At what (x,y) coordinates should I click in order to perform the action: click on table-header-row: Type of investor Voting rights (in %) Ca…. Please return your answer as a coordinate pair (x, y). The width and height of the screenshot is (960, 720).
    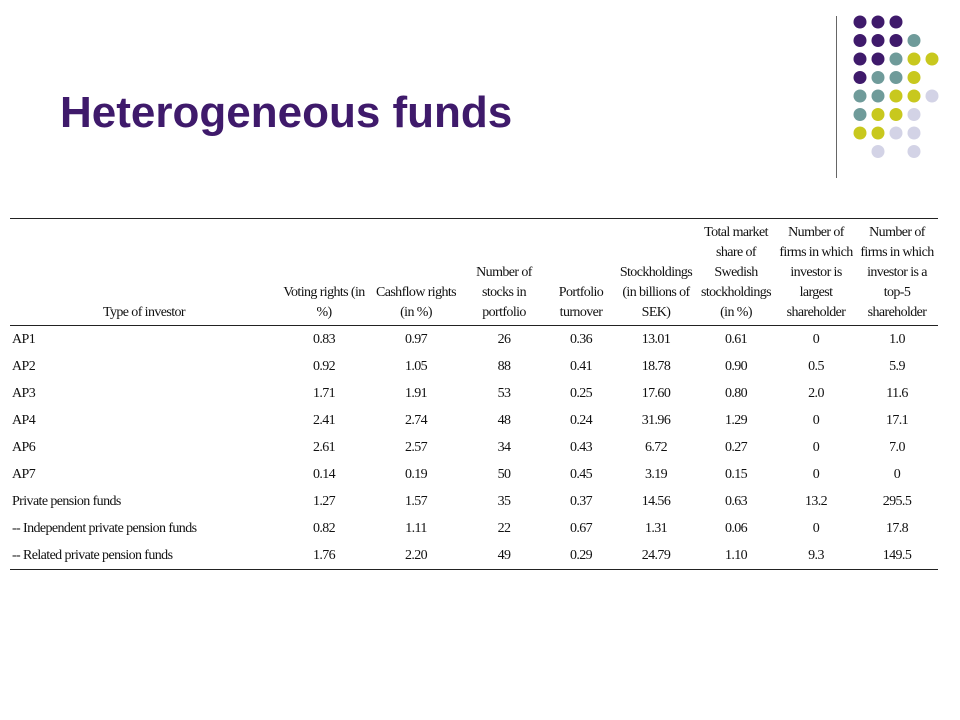
    Looking at the image, I should click on (474, 272).